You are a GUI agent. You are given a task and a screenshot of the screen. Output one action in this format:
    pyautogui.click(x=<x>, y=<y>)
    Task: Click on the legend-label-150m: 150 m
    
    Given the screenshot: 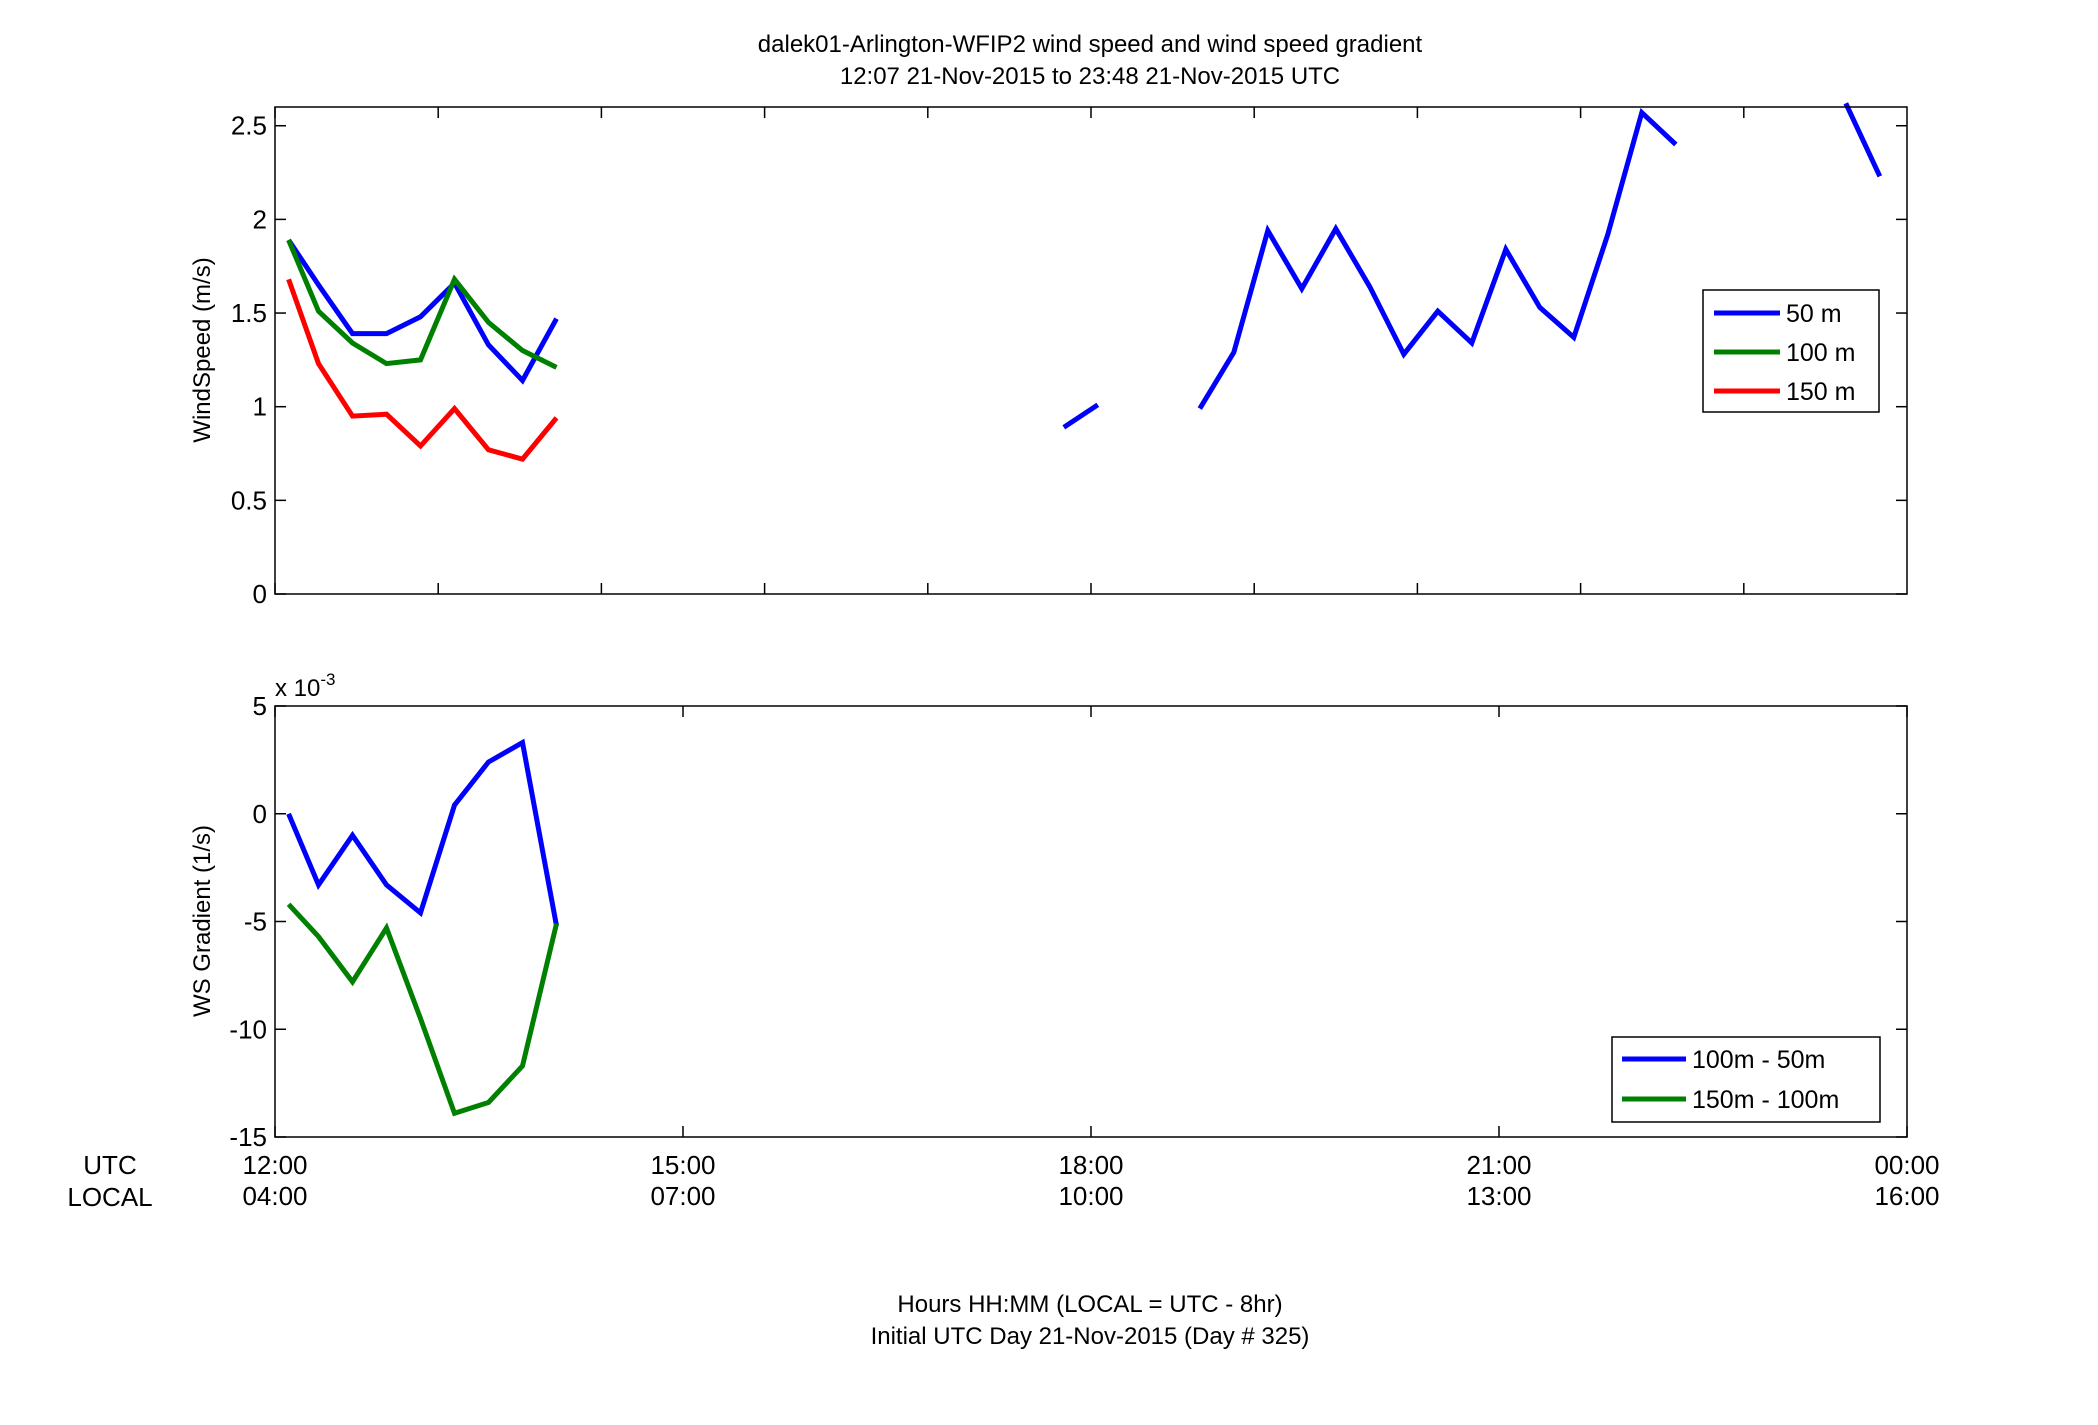 What is the action you would take?
    pyautogui.click(x=1820, y=392)
    